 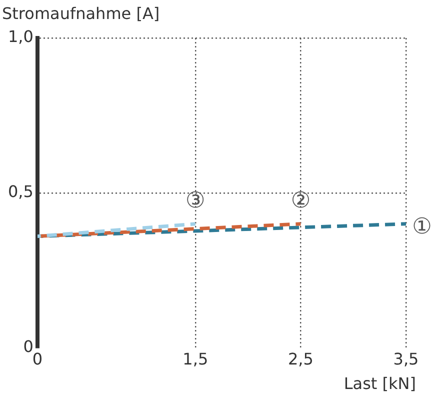 What do you see at coordinates (195, 359) in the screenshot?
I see `x-tick-label: 1,5` at bounding box center [195, 359].